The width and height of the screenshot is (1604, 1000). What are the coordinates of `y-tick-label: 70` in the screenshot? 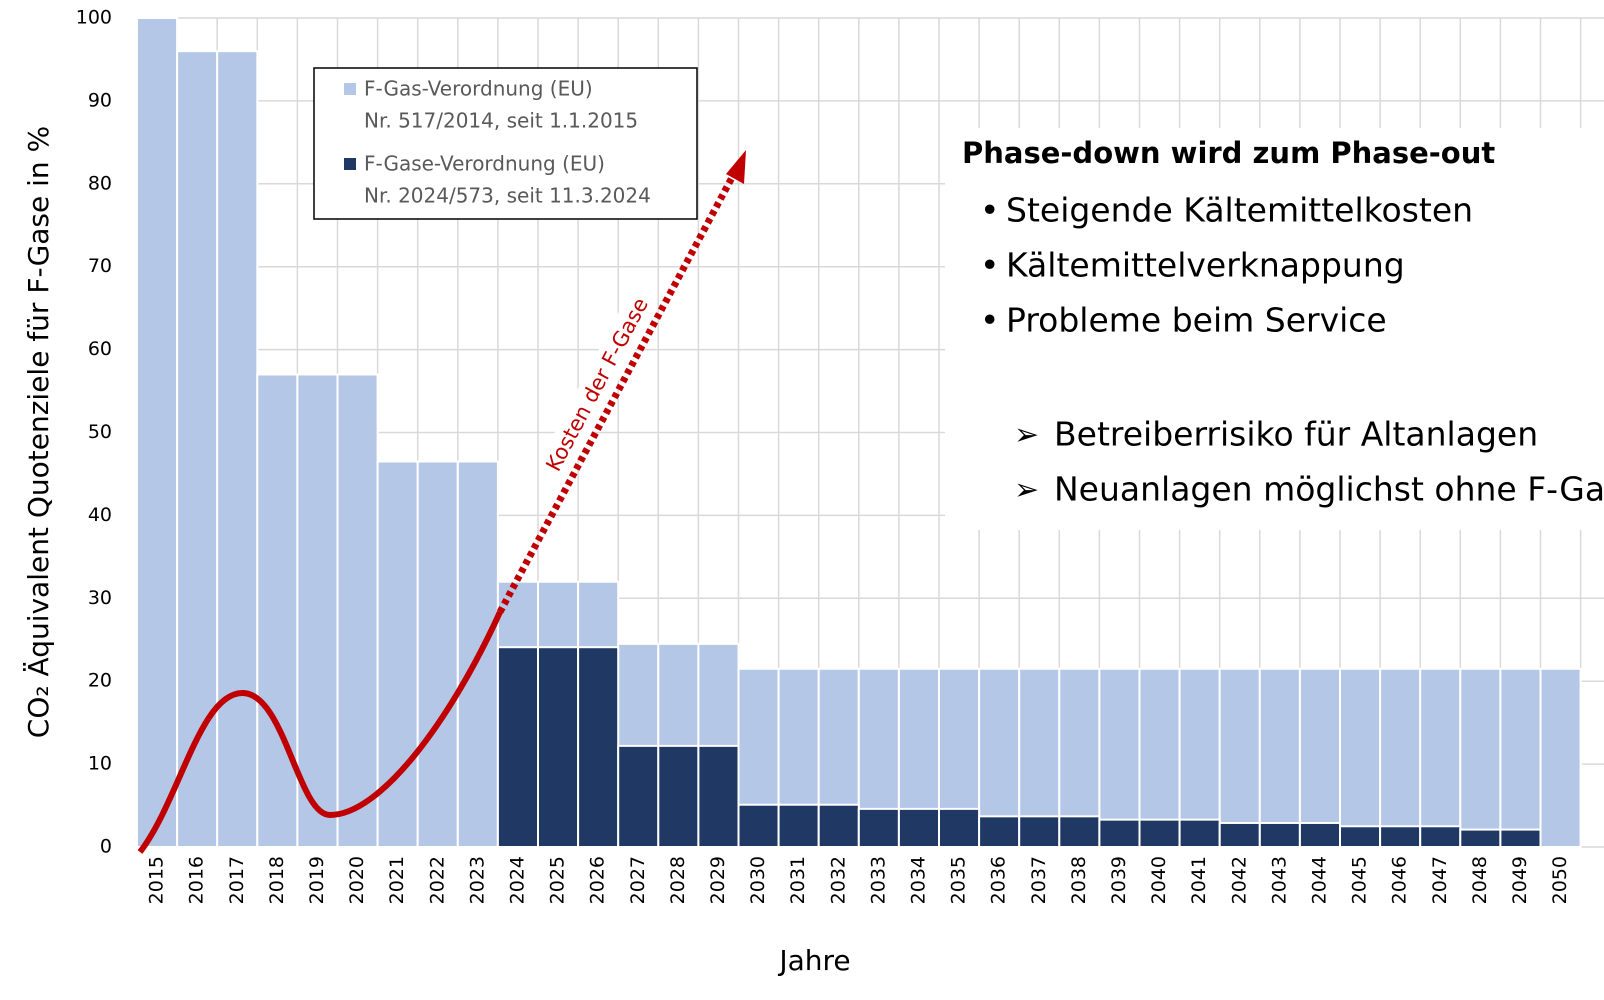 It's located at (100, 266).